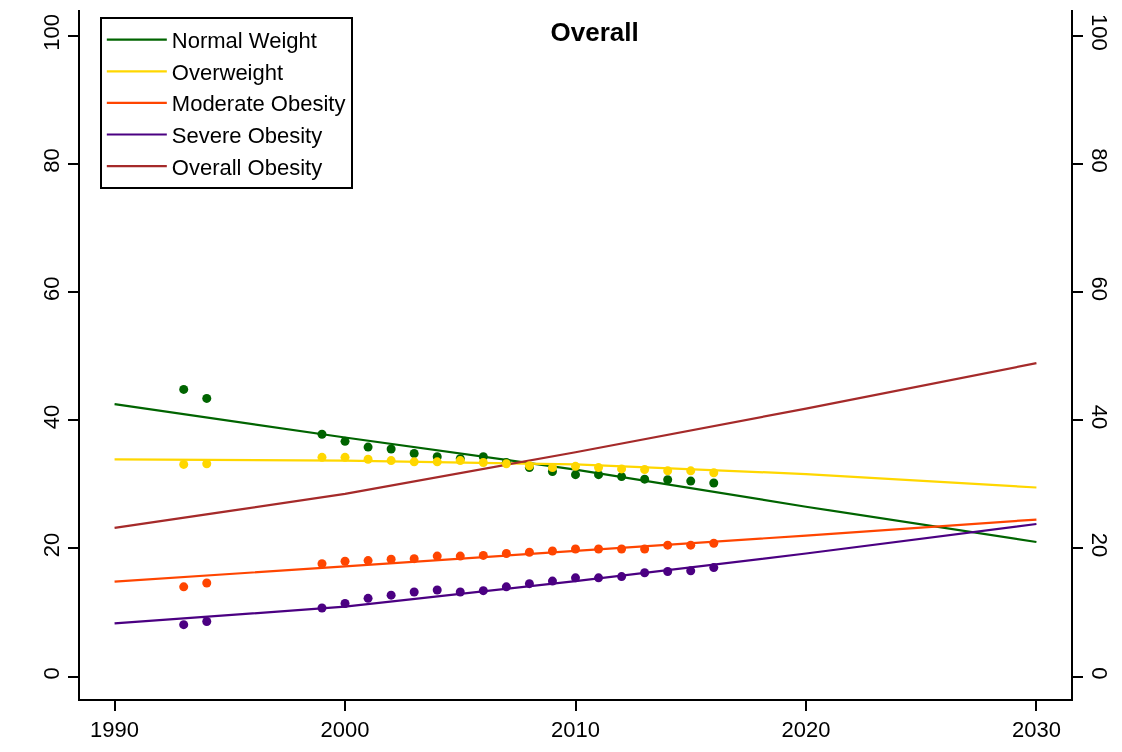 The height and width of the screenshot is (752, 1122). I want to click on legend-label: Overweight, so click(227, 72).